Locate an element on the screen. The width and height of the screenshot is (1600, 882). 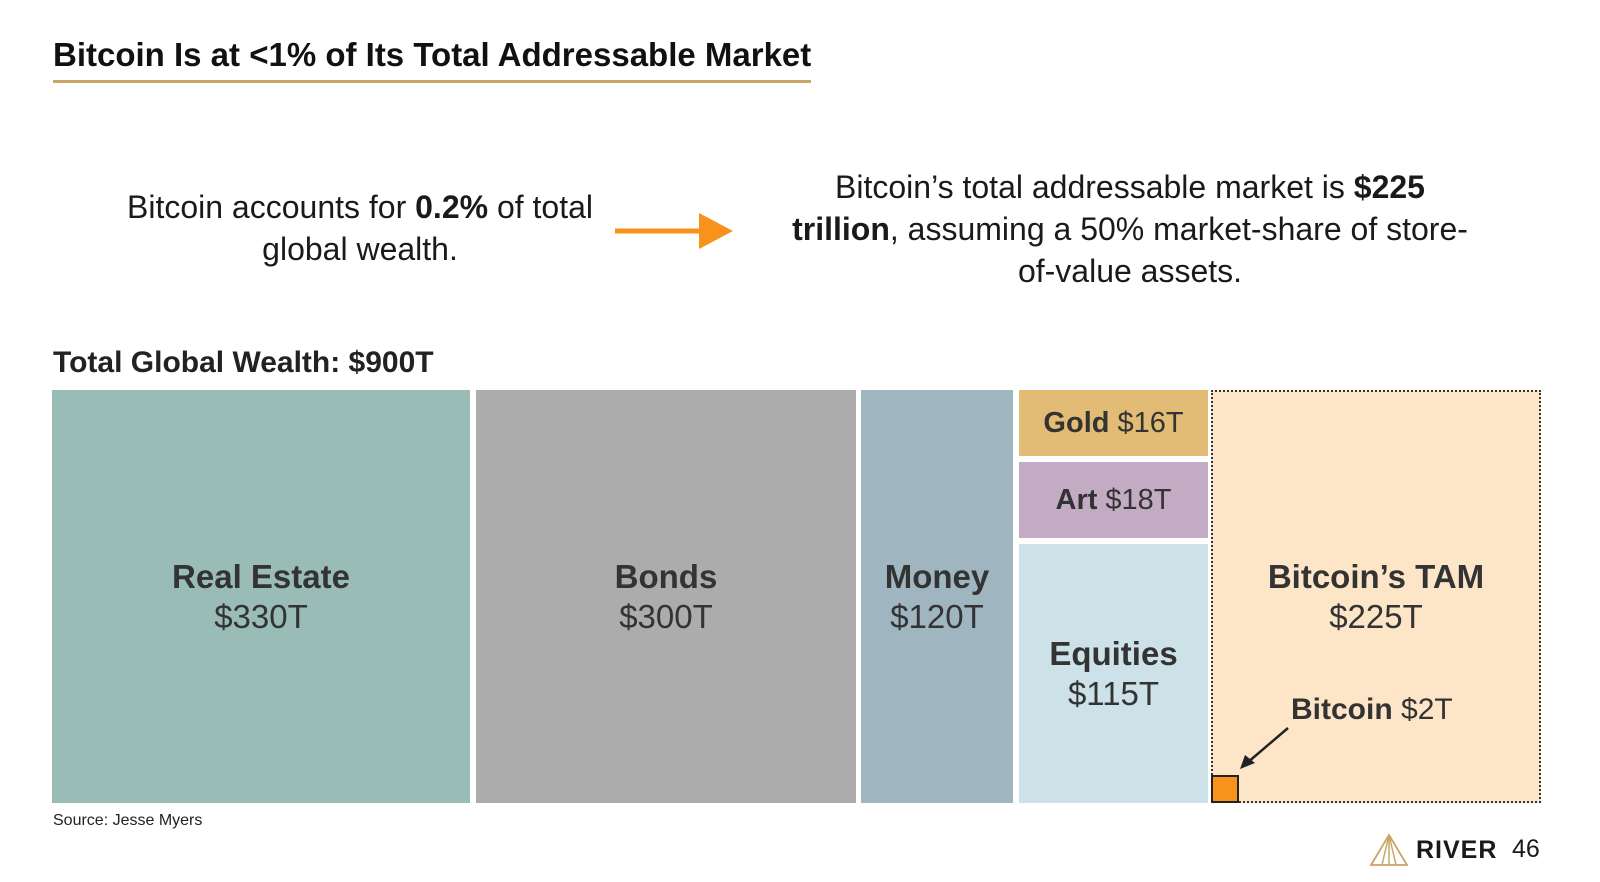
tile-equities: Equities $115T is located at coordinates (1113, 673).